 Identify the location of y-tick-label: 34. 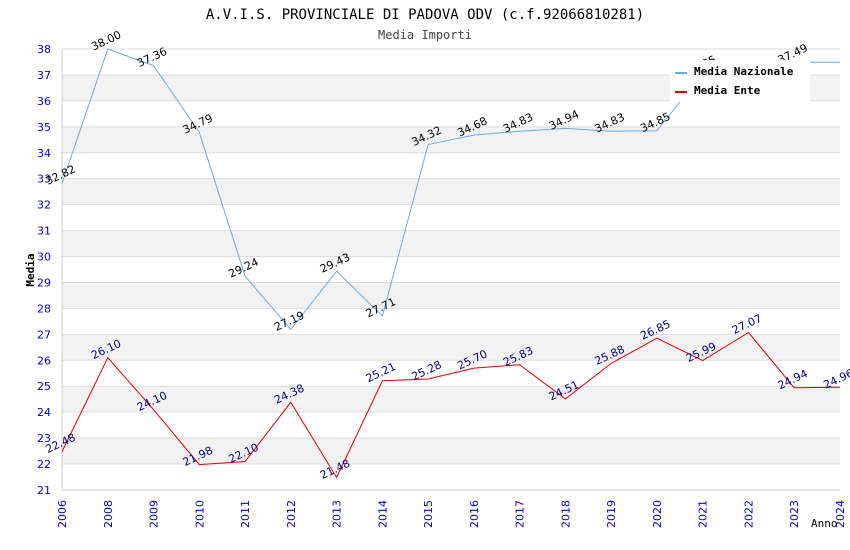
(44, 153).